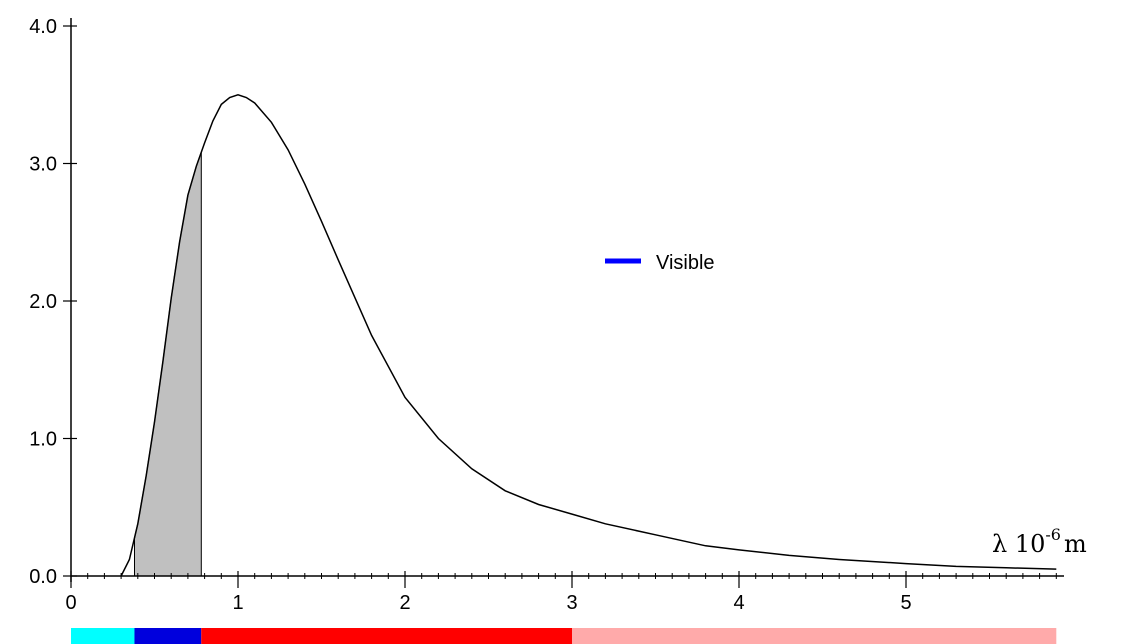 Image resolution: width=1138 pixels, height=644 pixels. What do you see at coordinates (237, 603) in the screenshot?
I see `x-tick-label: 1` at bounding box center [237, 603].